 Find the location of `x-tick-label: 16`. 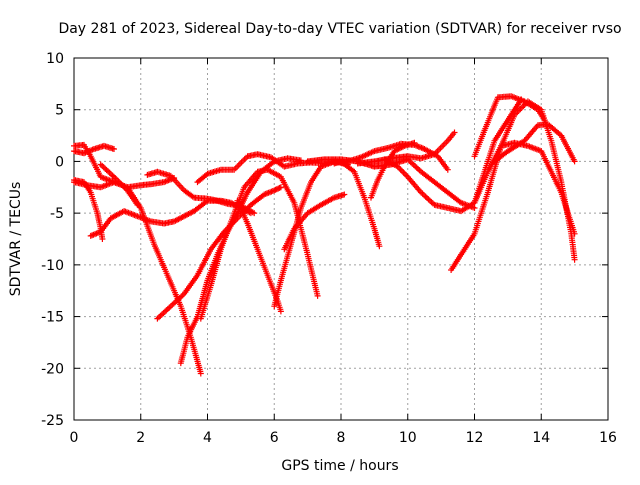

x-tick-label: 16 is located at coordinates (608, 438).